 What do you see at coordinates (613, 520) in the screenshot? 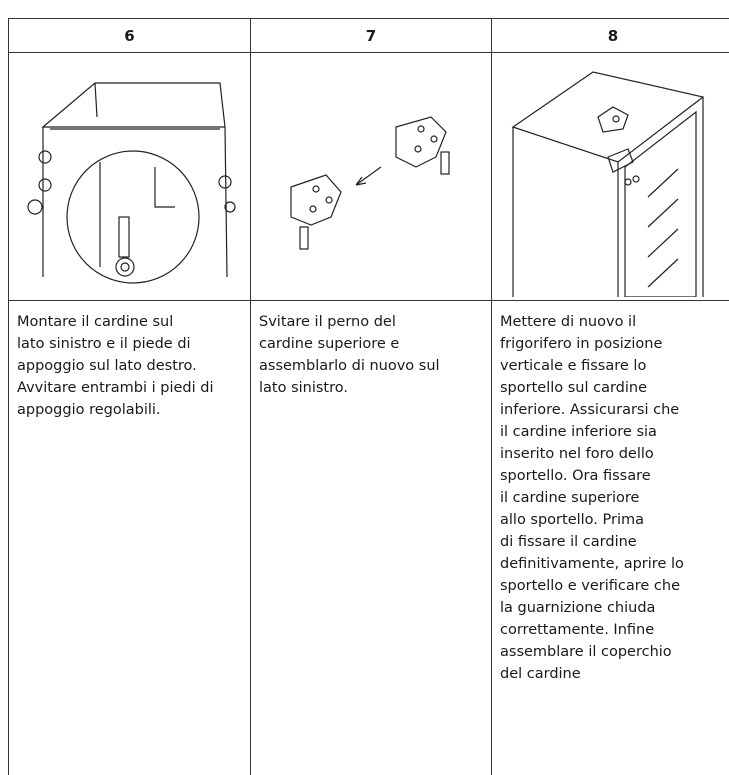
I see `text-line: allo sportello. Prima` at bounding box center [613, 520].